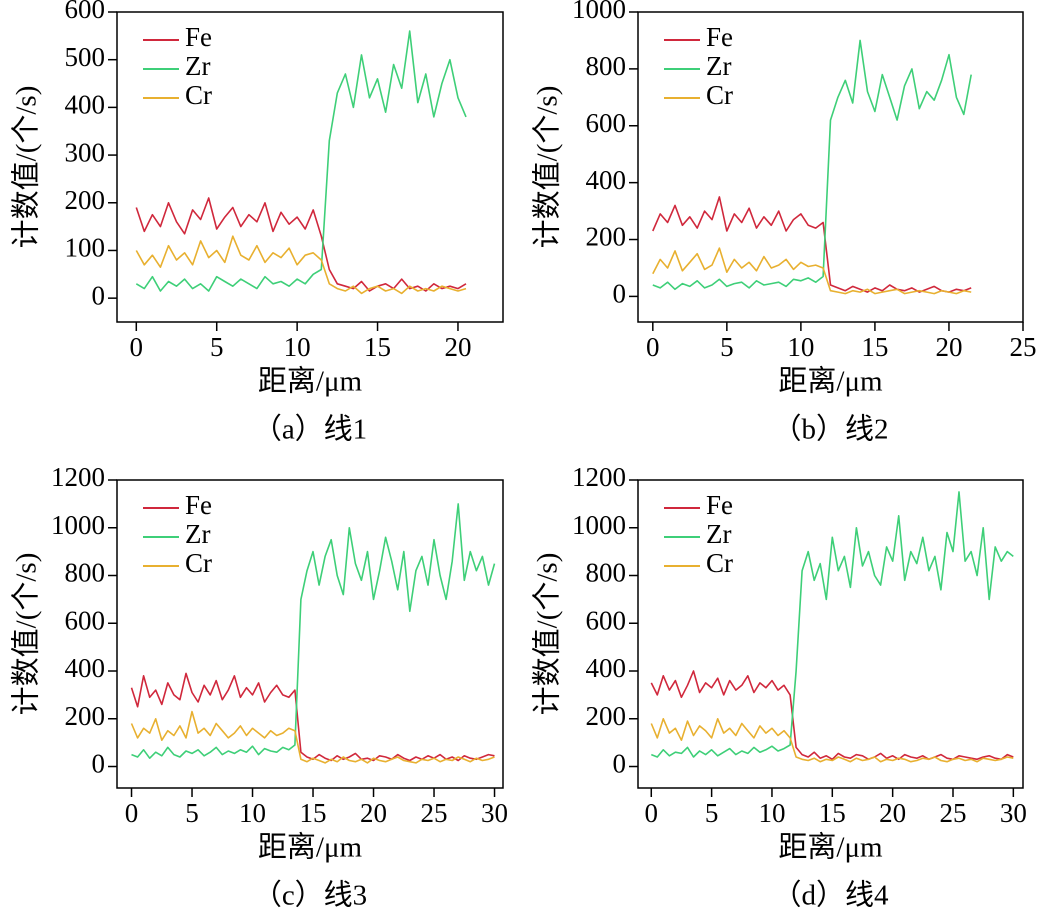  I want to click on caption: （c）线3, so click(310, 893).